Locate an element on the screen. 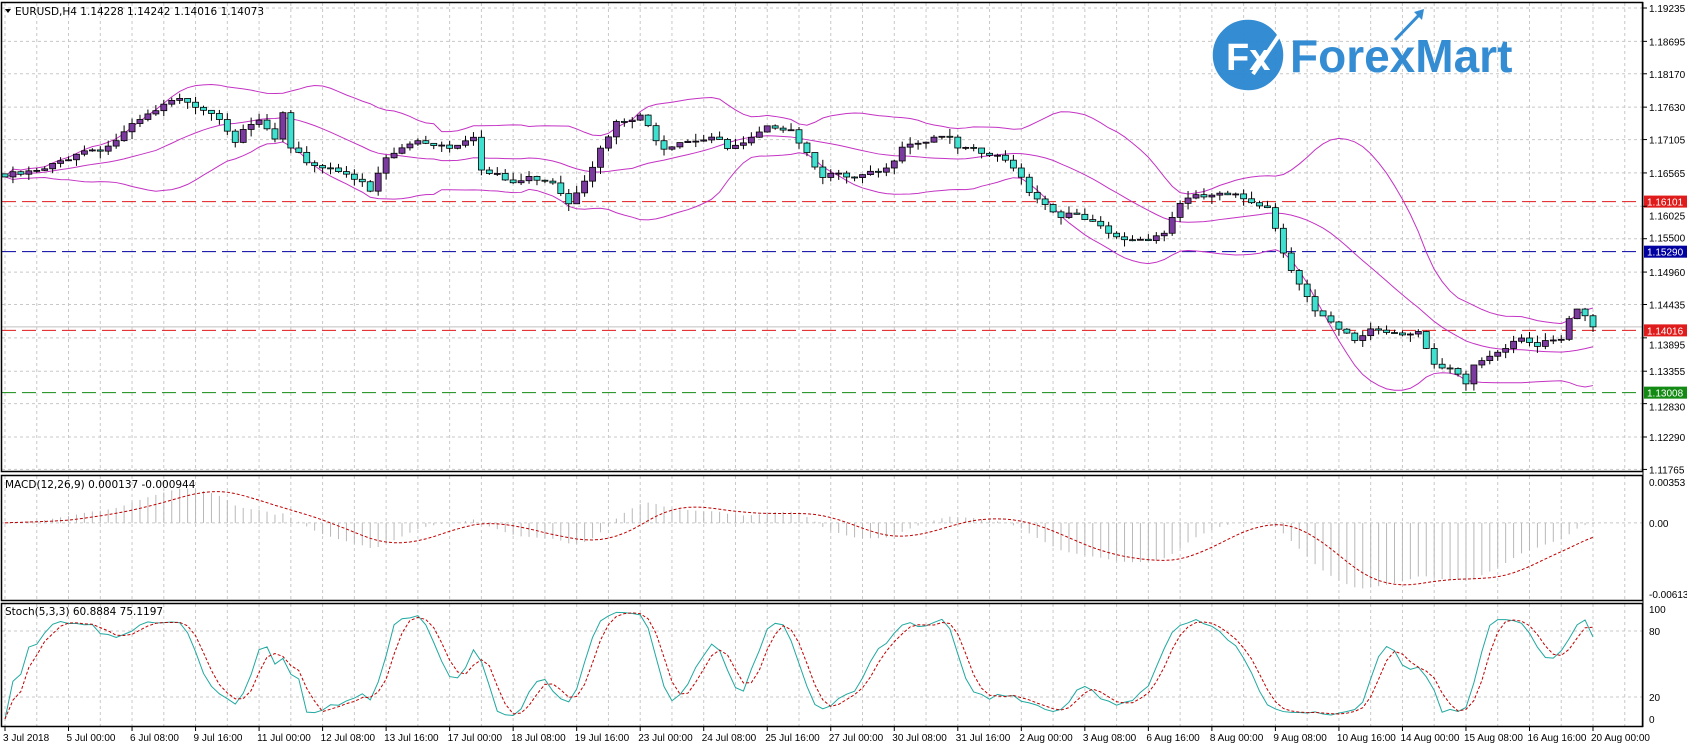 The height and width of the screenshot is (746, 1687). forexmart-logo: Fx ForexMart is located at coordinates (1361, 50).